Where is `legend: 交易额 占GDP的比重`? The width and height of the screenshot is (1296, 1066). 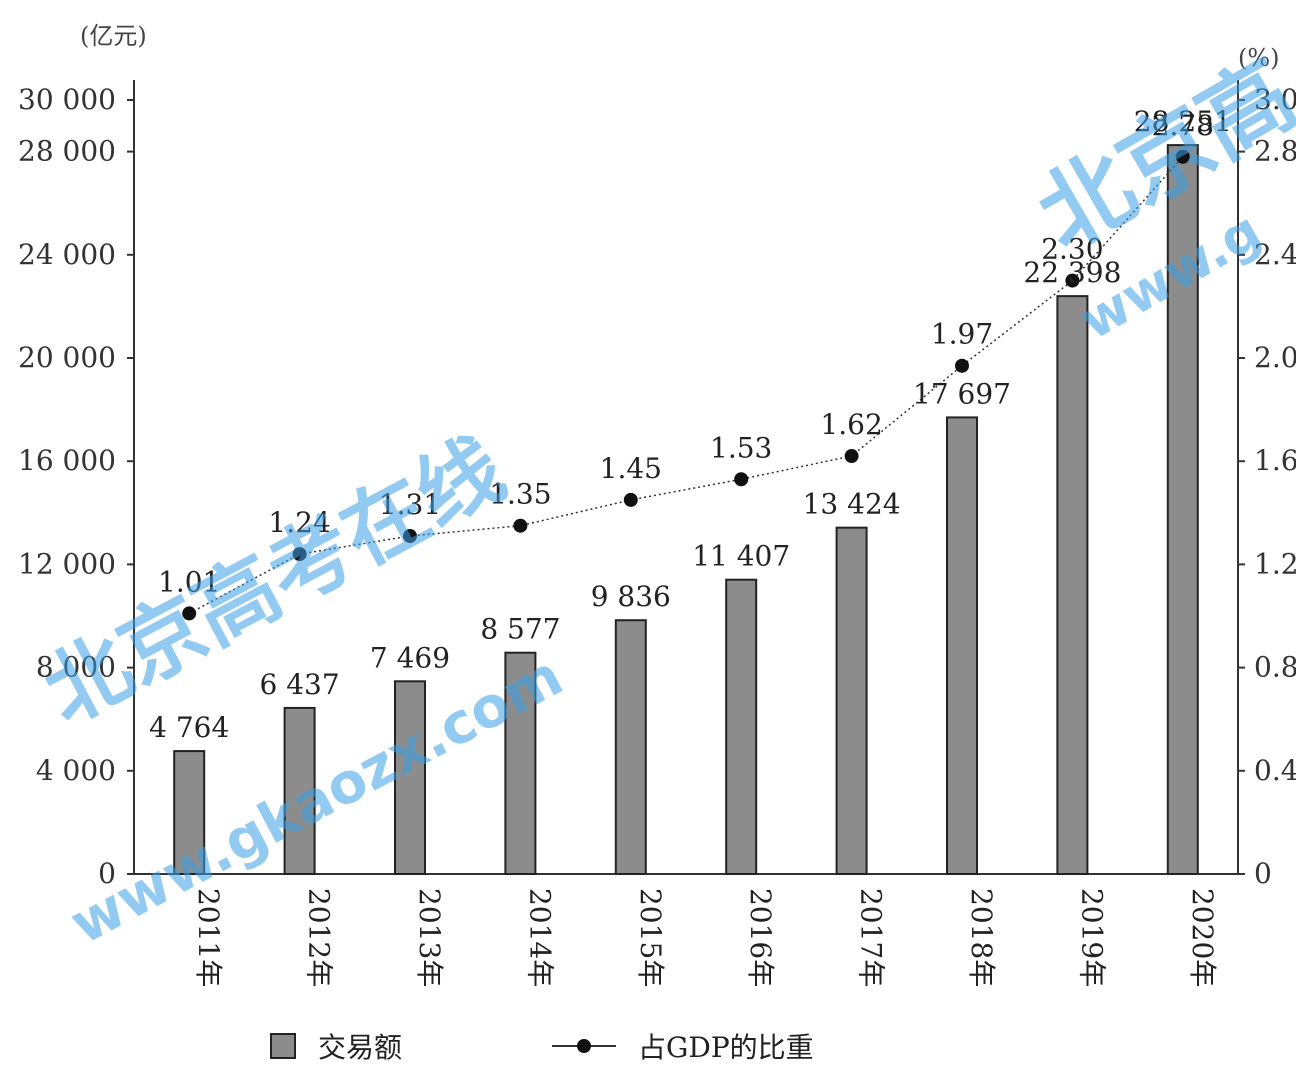 legend: 交易额 占GDP的比重 is located at coordinates (617, 1046).